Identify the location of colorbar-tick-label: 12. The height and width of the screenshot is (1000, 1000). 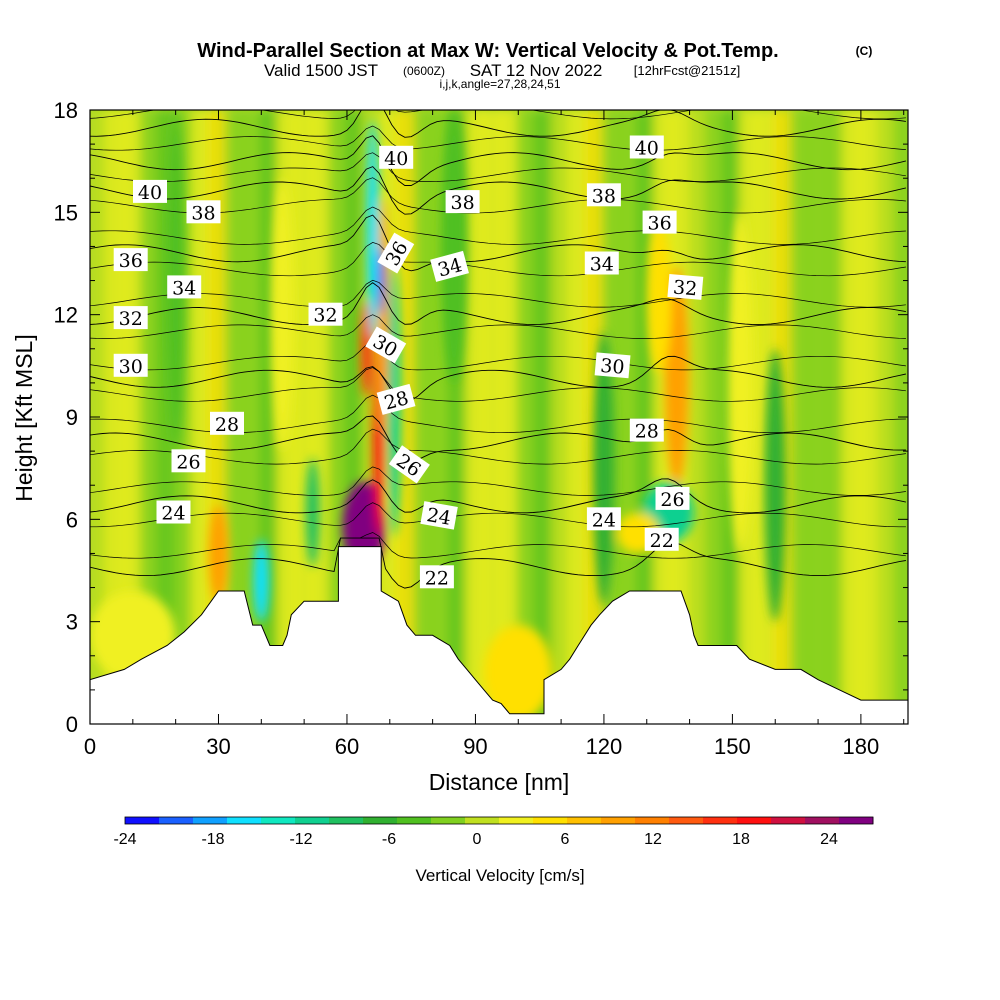
(653, 839).